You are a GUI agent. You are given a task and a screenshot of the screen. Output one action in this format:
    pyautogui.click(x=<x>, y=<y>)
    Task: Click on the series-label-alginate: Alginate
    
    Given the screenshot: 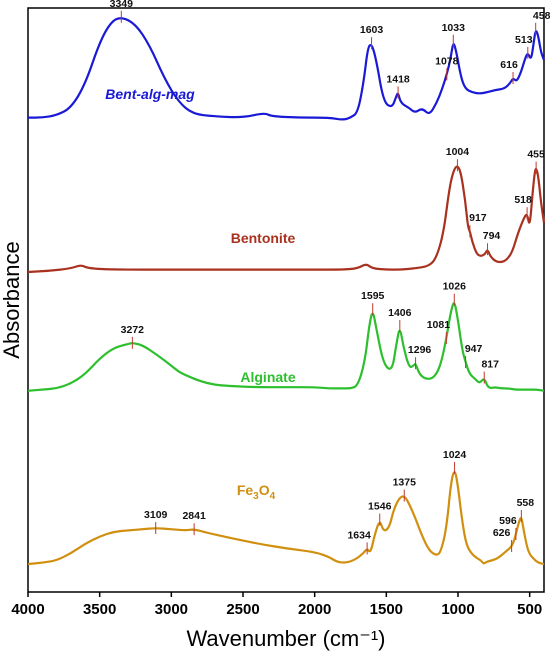 What is the action you would take?
    pyautogui.click(x=267, y=377)
    